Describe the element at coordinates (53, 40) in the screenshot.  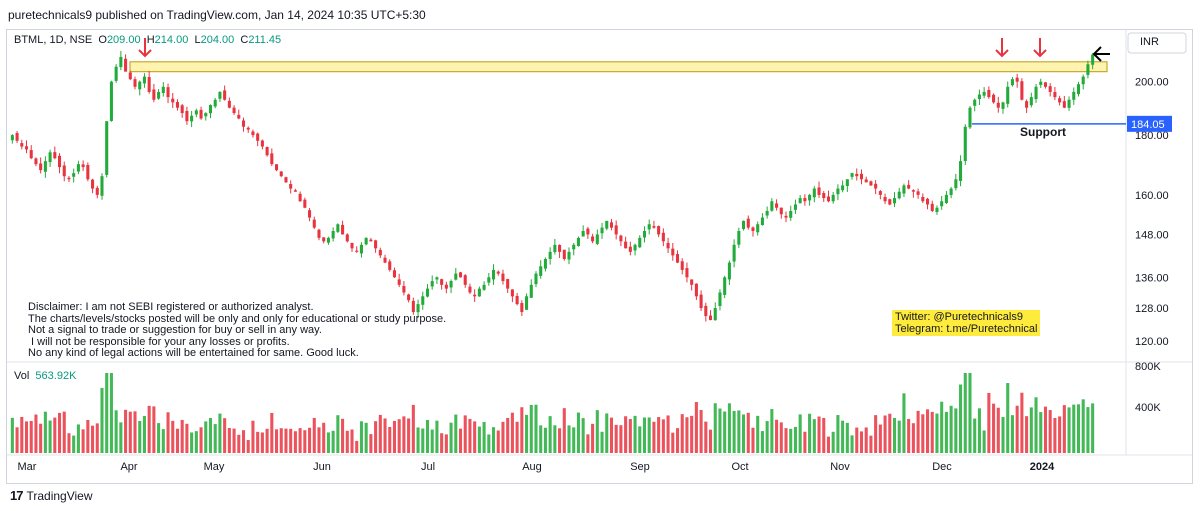
I see `symbol-label: BTML, 1D, NSE` at that location.